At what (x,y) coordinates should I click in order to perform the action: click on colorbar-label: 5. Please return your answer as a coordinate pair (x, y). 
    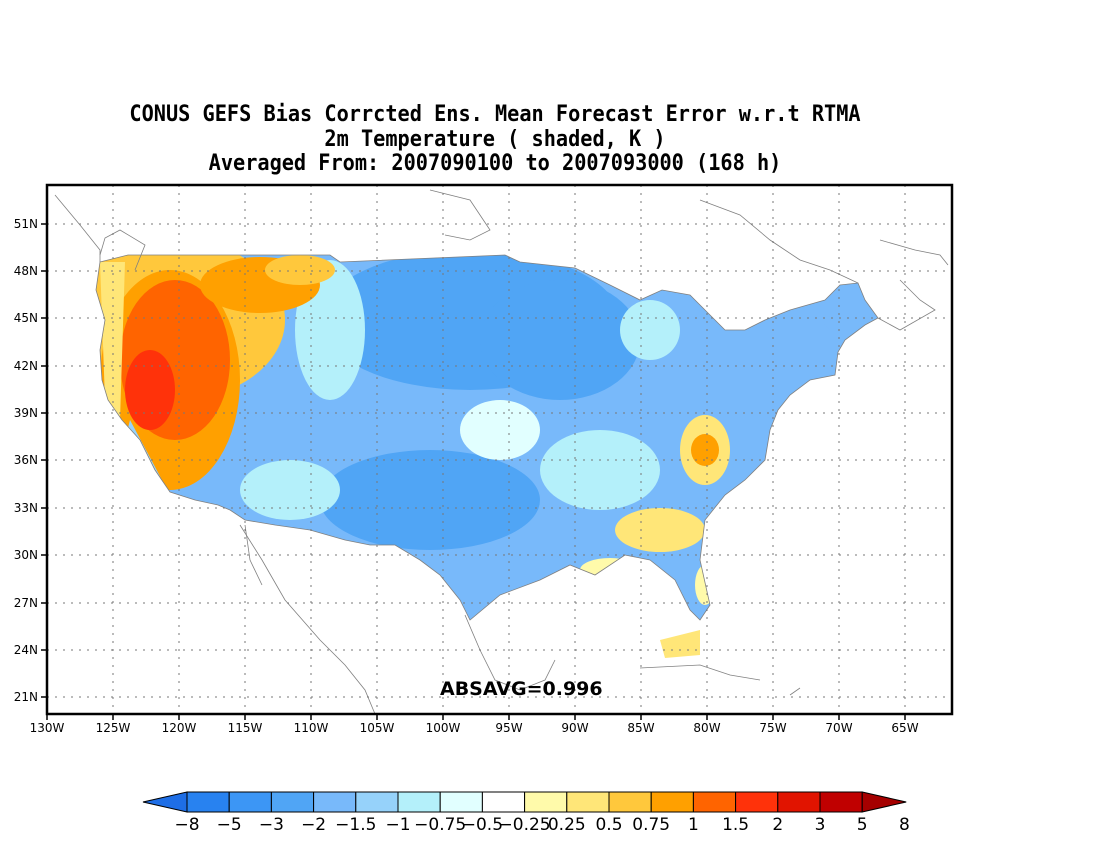
    Looking at the image, I should click on (862, 825).